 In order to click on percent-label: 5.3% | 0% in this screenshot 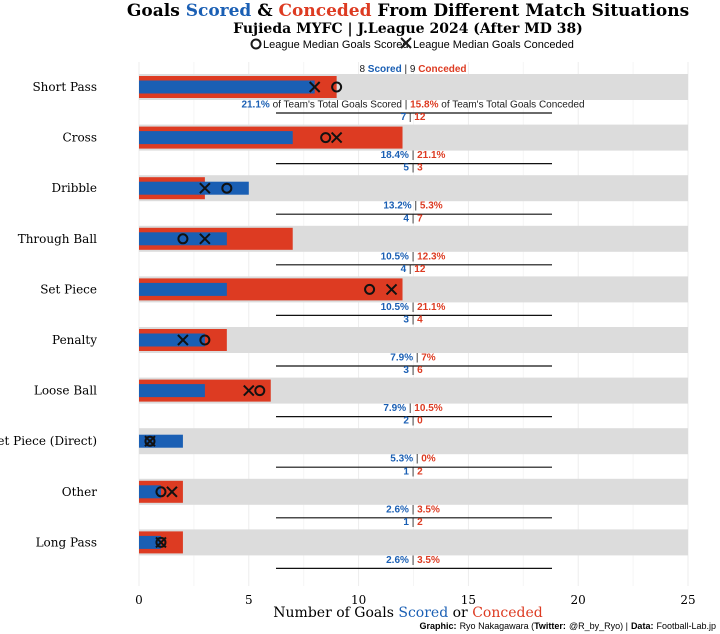, I will do `click(413, 459)`.